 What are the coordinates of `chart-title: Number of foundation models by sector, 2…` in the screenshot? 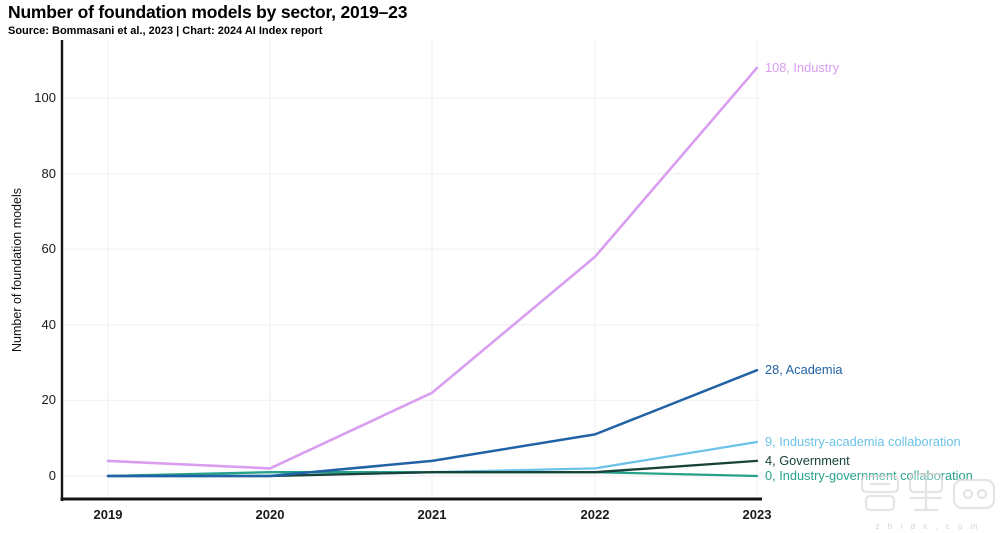 It's located at (208, 12).